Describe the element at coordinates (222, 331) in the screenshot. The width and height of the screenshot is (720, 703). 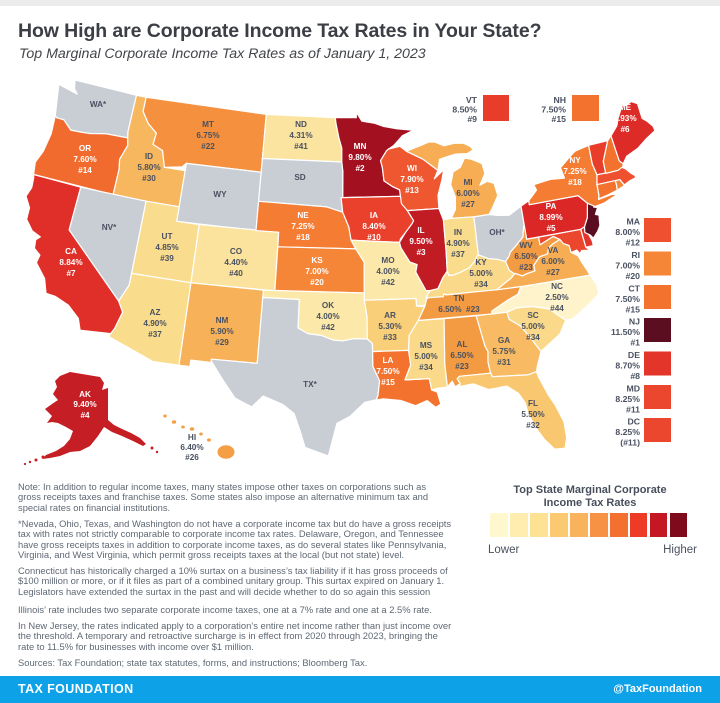
I see `svg-text:NM5.90%#29: NM 5.90% #29` at that location.